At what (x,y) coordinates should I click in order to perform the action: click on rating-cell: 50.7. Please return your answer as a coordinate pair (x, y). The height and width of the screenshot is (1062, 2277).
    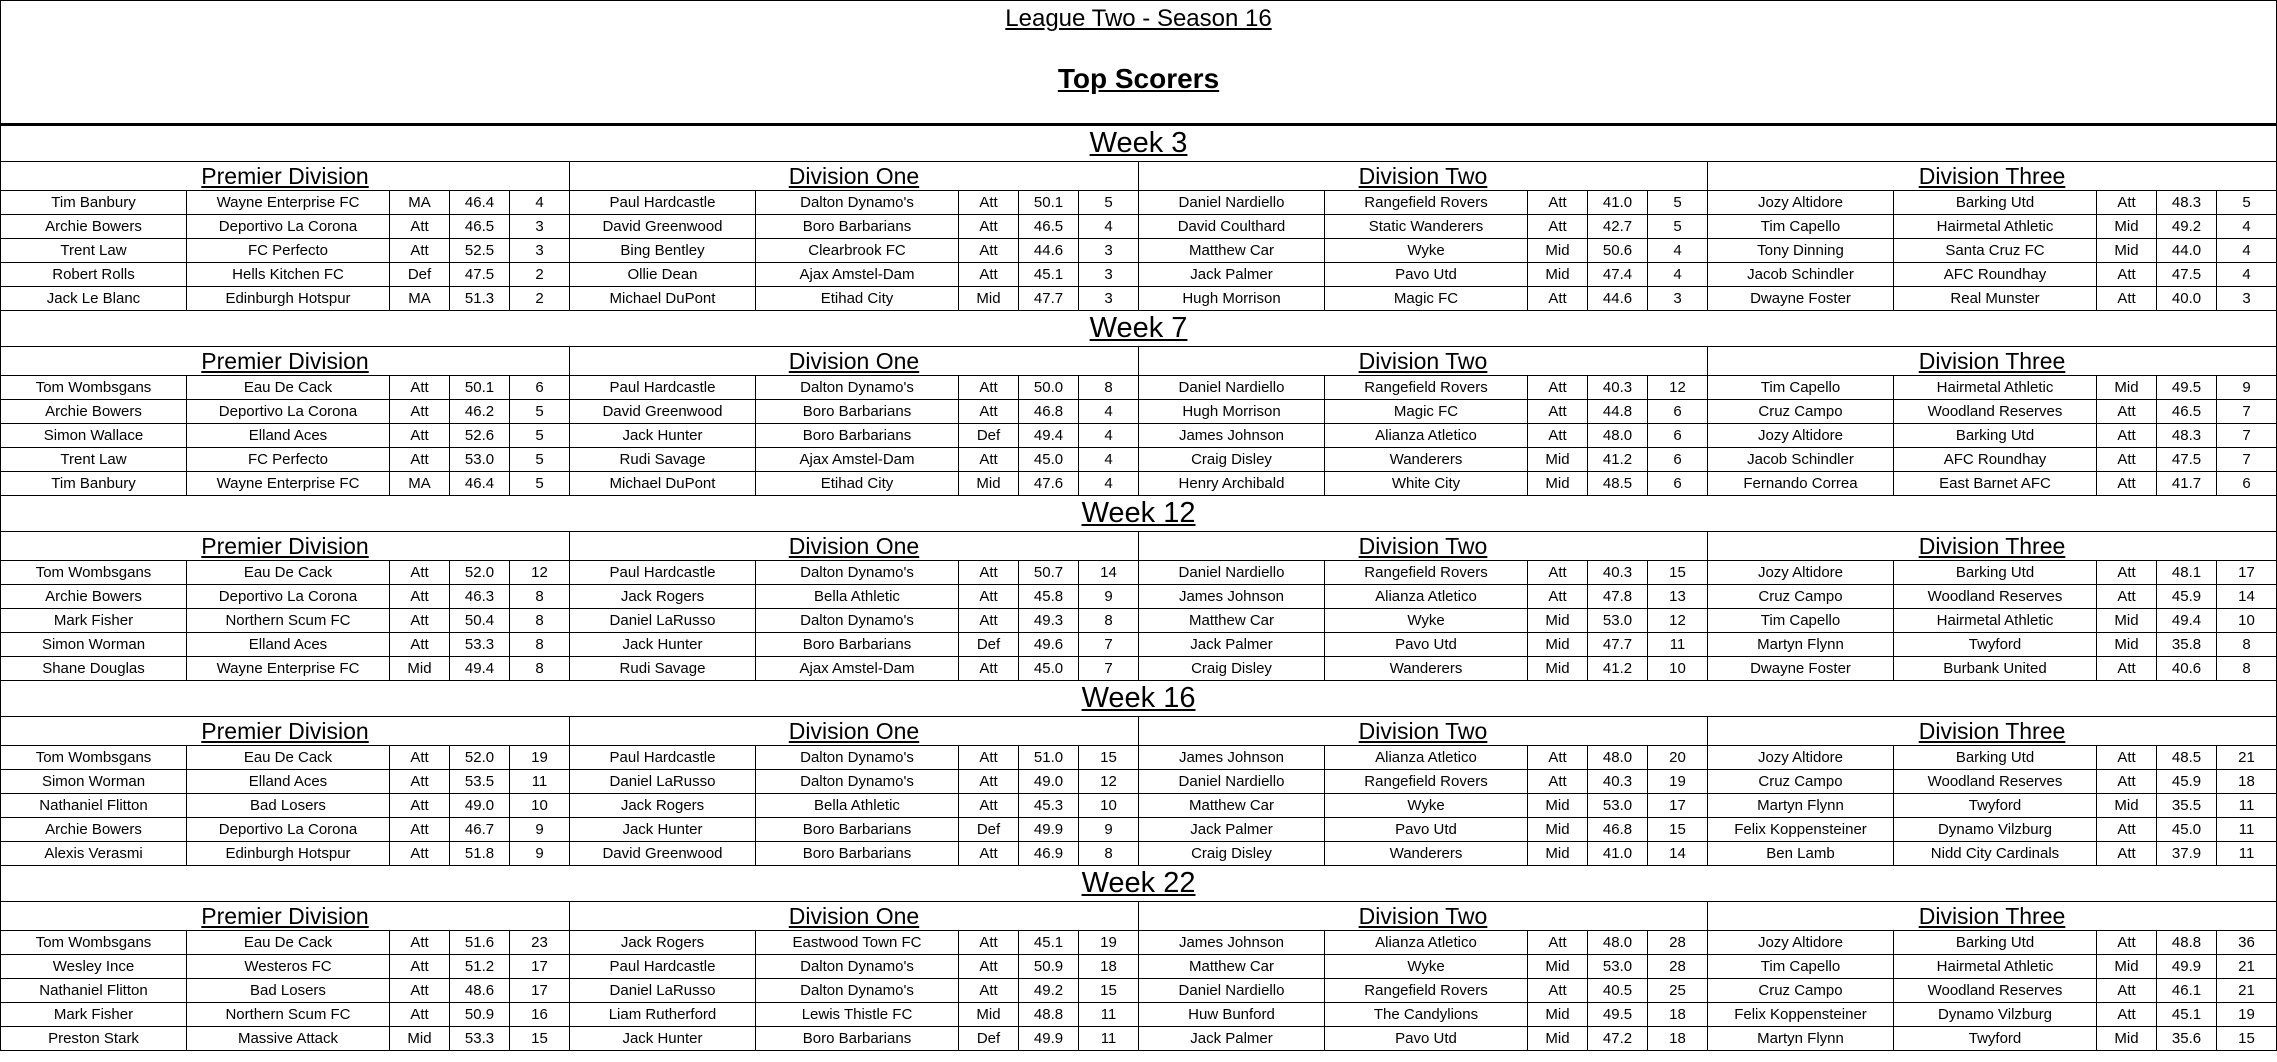
    Looking at the image, I should click on (1048, 572).